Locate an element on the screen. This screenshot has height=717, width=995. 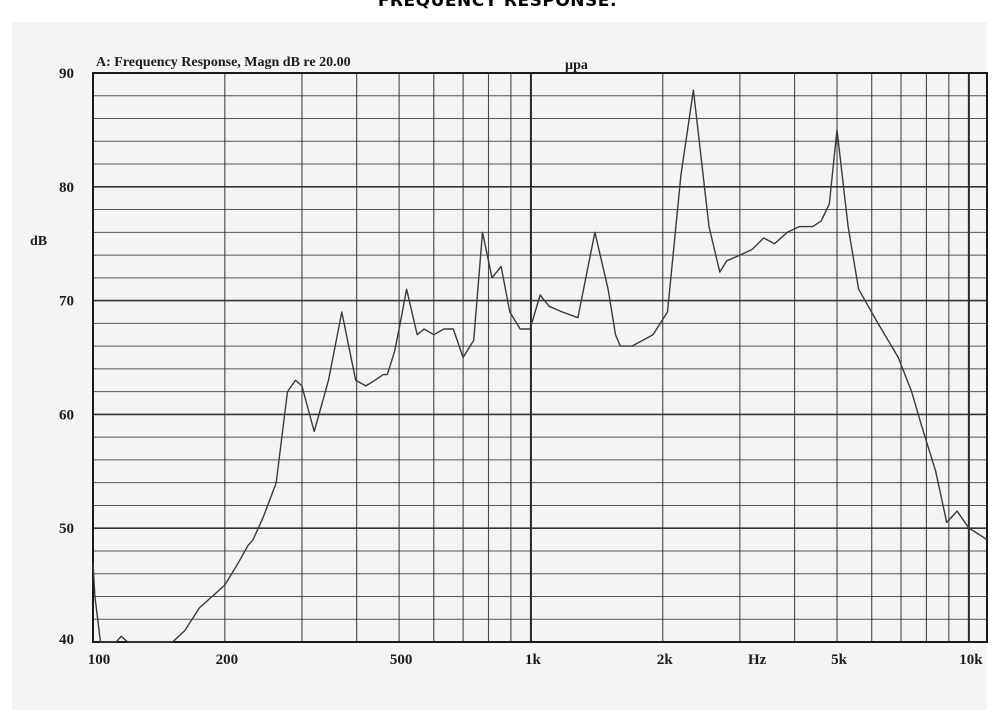
page-title: FREQUENCY RESPONSE: is located at coordinates (497, 5).